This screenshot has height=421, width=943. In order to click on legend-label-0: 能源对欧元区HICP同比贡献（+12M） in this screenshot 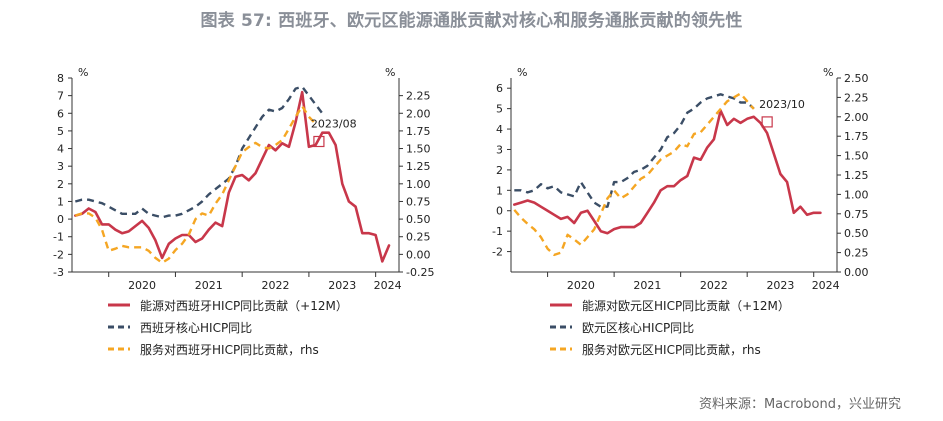, I will do `click(686, 305)`.